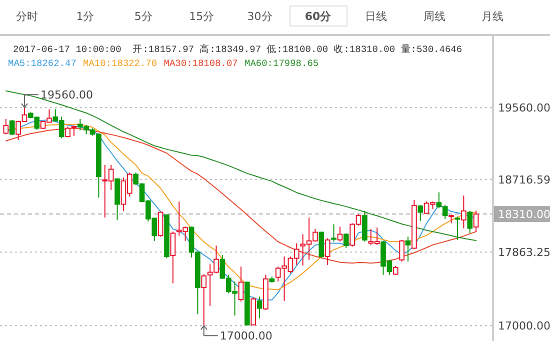  Describe the element at coordinates (85, 16) in the screenshot. I see `text: 1分` at that location.